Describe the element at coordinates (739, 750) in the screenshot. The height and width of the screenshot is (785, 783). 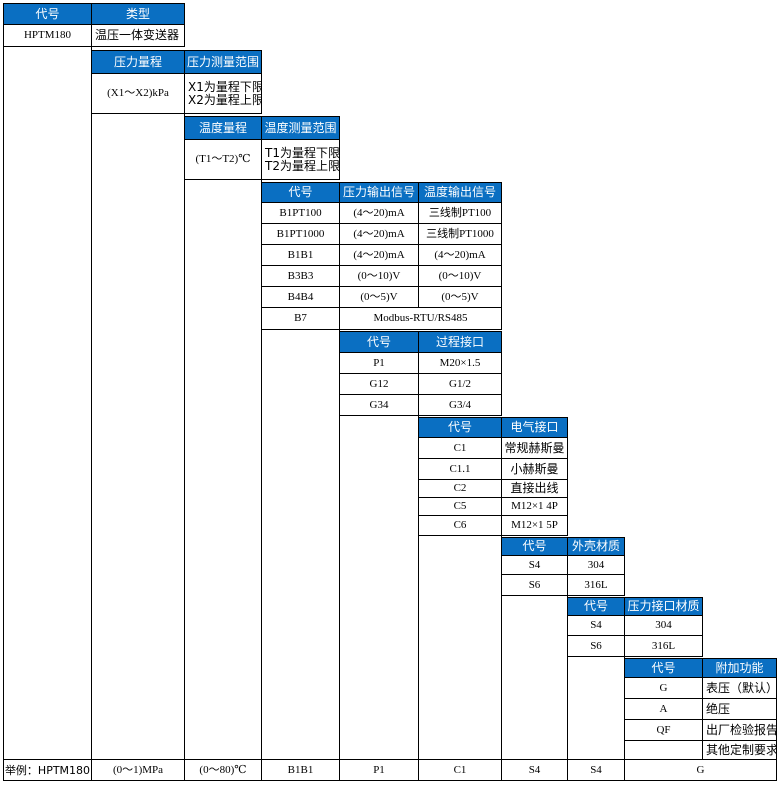
I see `extra-name: 其他定制要求` at that location.